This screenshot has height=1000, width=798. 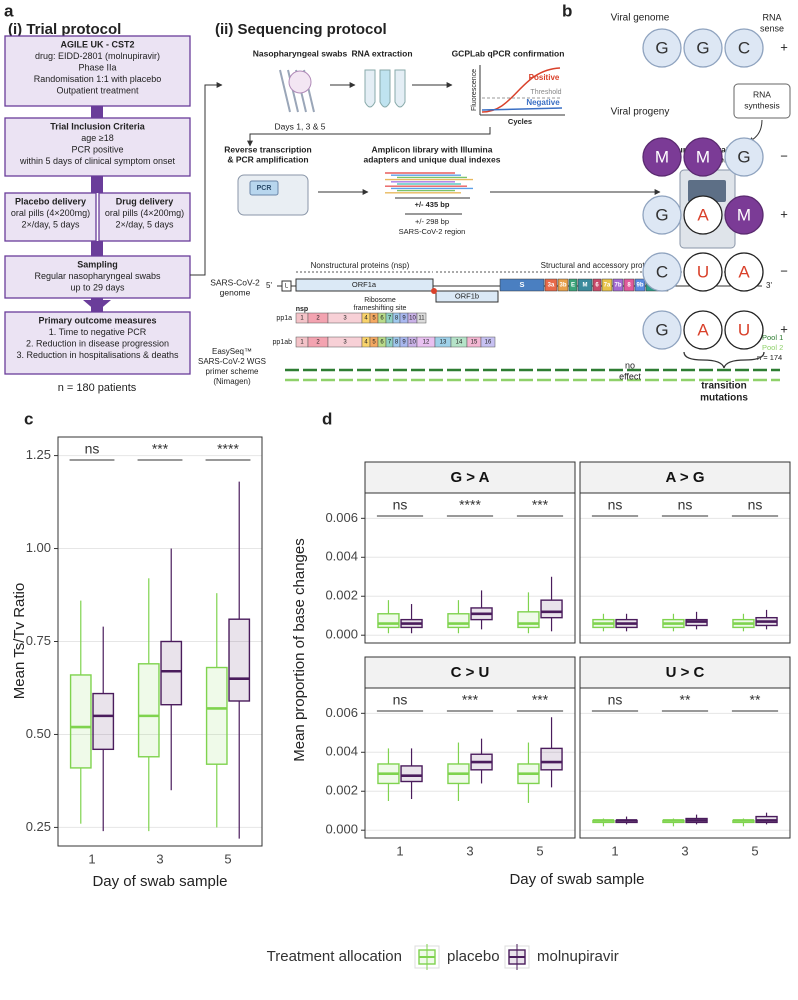 What do you see at coordinates (614, 850) in the screenshot?
I see `x-tick-label: 1` at bounding box center [614, 850].